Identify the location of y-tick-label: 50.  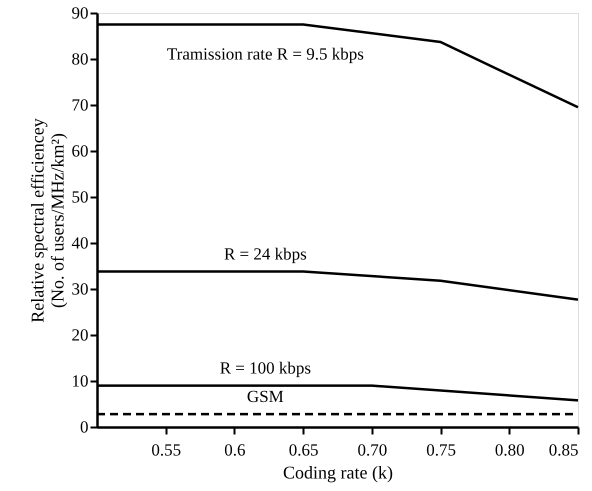
(80, 197).